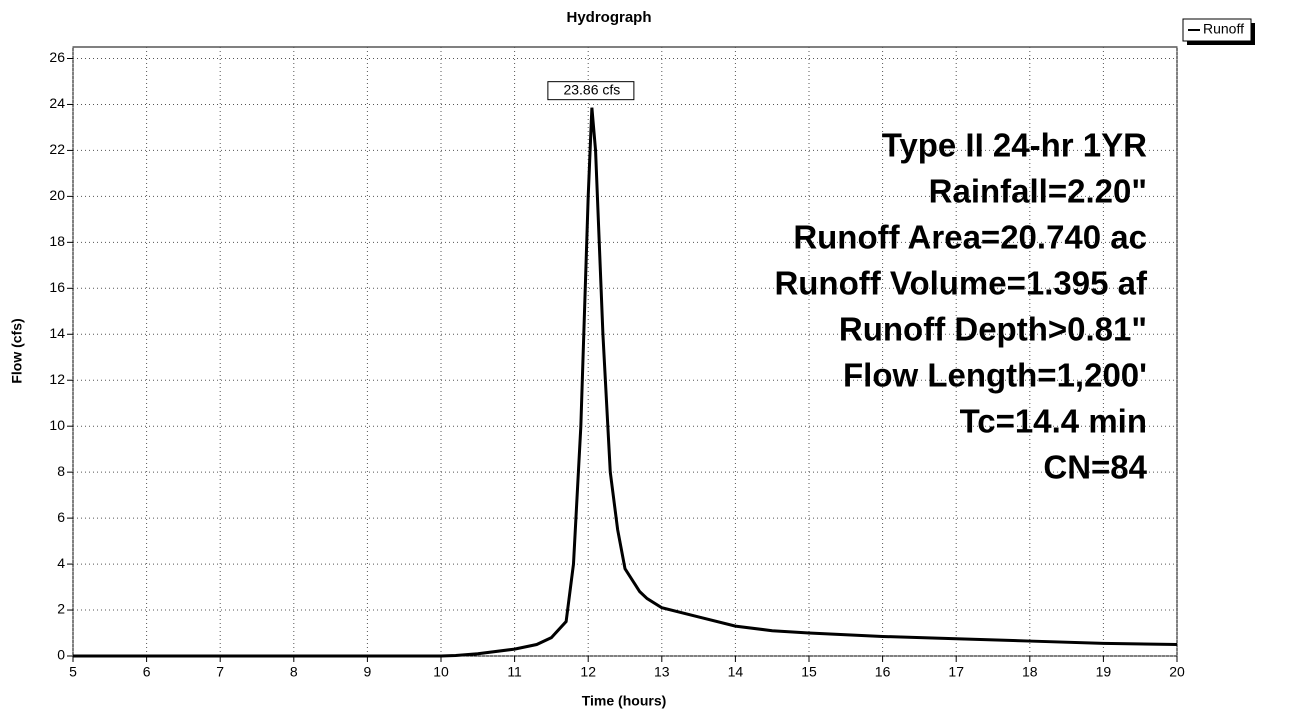 This screenshot has width=1310, height=713. What do you see at coordinates (588, 672) in the screenshot?
I see `x-tick-label: 12` at bounding box center [588, 672].